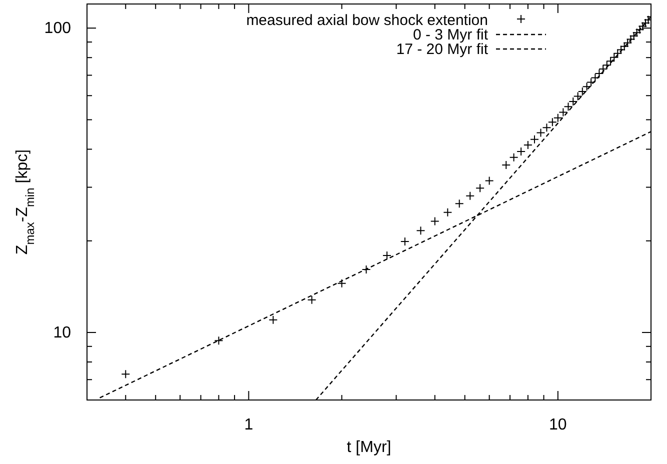 The width and height of the screenshot is (667, 464). Describe the element at coordinates (442, 49) in the screenshot. I see `legend-label: 17 - 20 Myr fit` at that location.